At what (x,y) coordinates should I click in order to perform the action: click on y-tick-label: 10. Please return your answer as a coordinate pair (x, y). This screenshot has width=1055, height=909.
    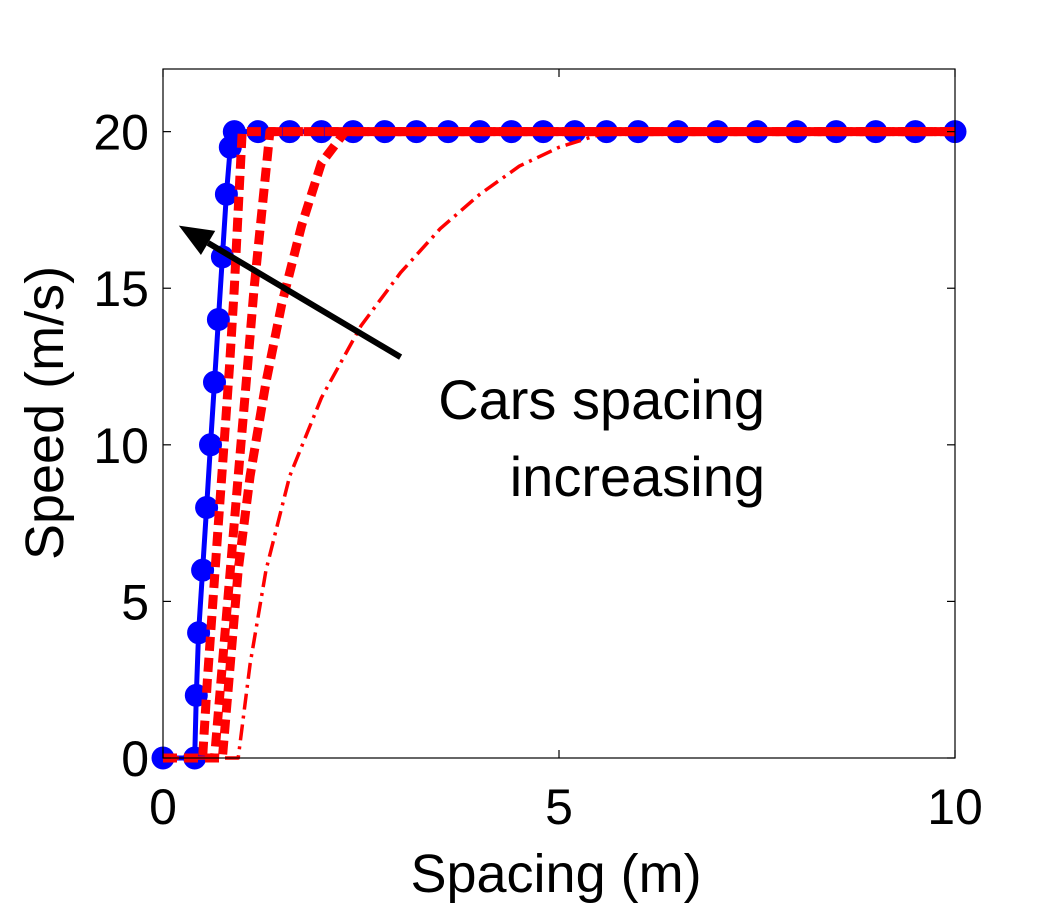
    Looking at the image, I should click on (121, 446).